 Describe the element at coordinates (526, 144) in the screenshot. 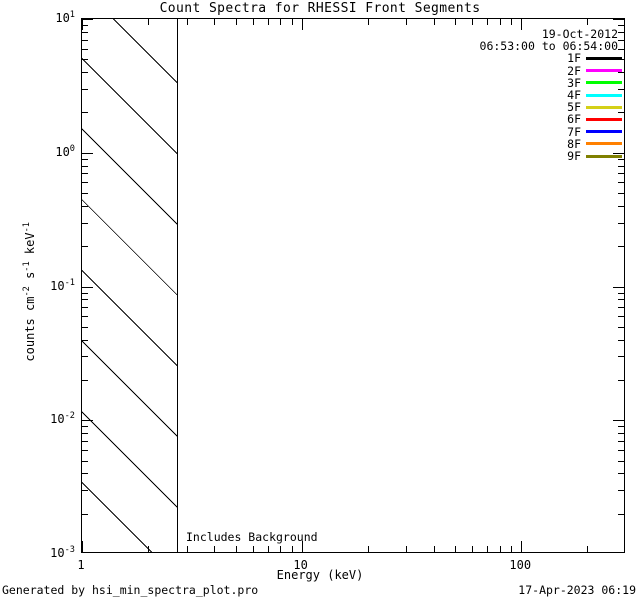

I see `legend-entry: 8F` at that location.